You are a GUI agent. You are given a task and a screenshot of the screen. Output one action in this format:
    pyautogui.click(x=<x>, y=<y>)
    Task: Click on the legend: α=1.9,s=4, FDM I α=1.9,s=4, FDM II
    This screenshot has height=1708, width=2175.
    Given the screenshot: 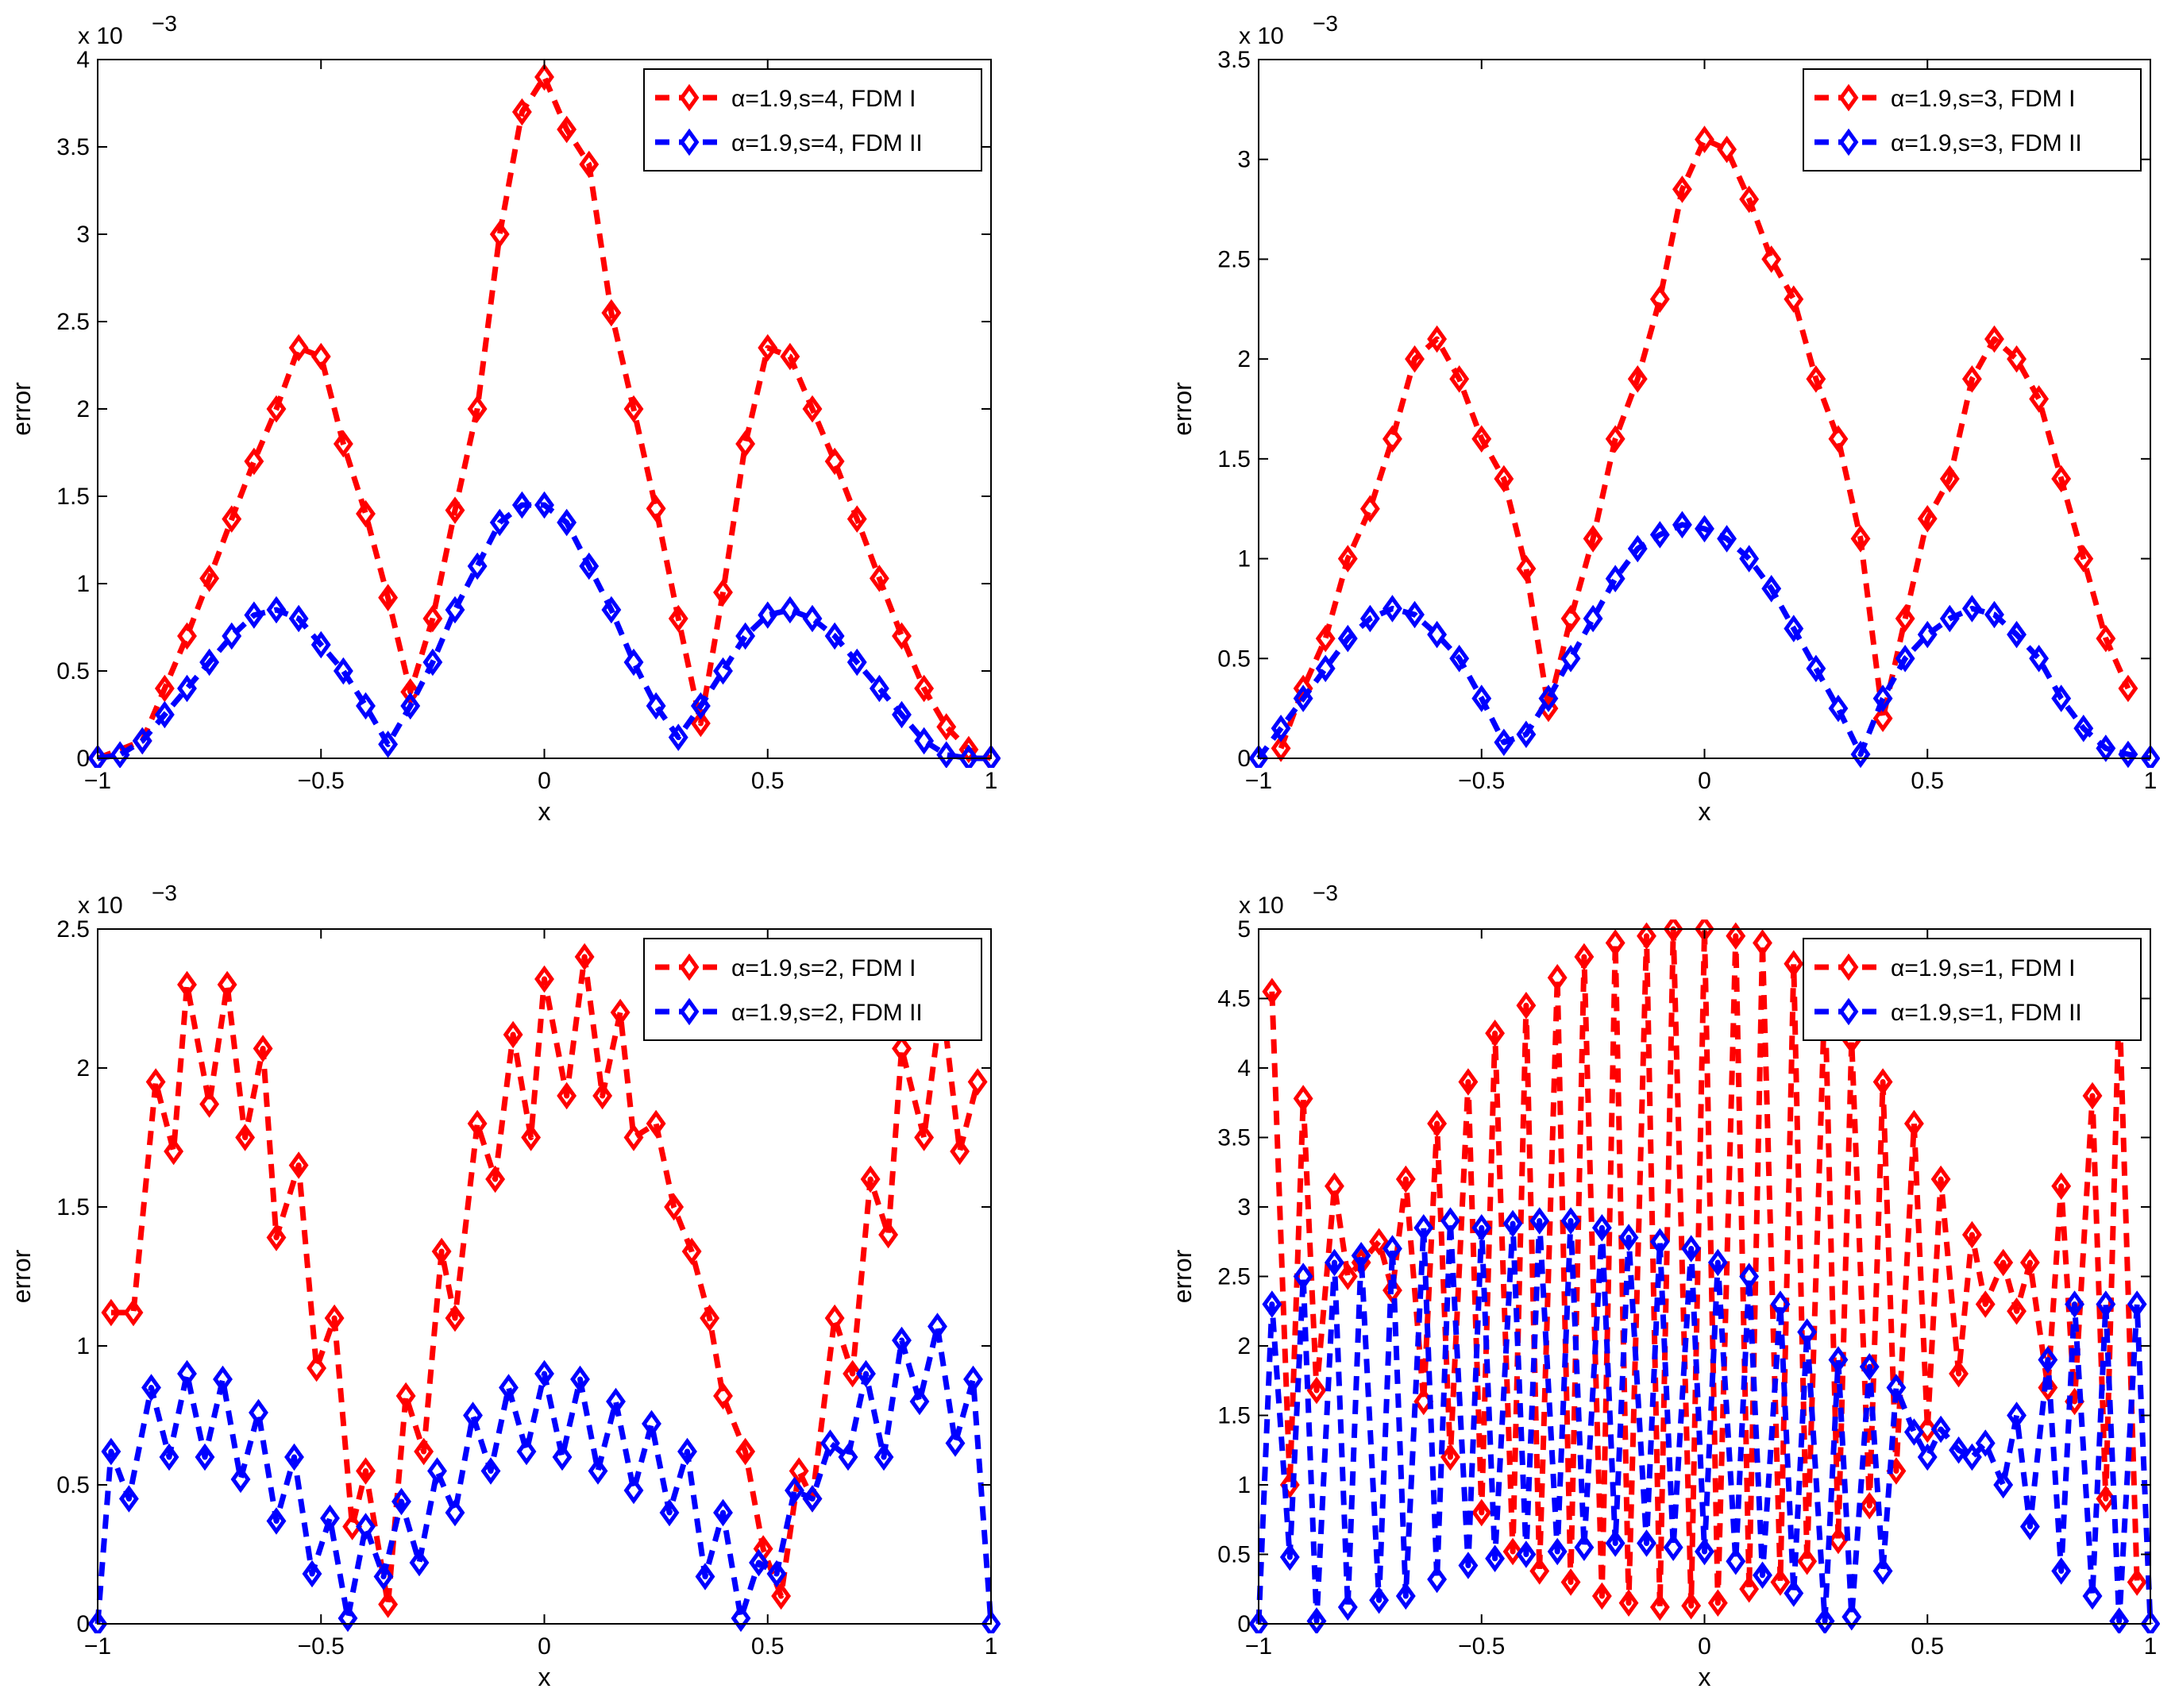 What is the action you would take?
    pyautogui.click(x=812, y=120)
    